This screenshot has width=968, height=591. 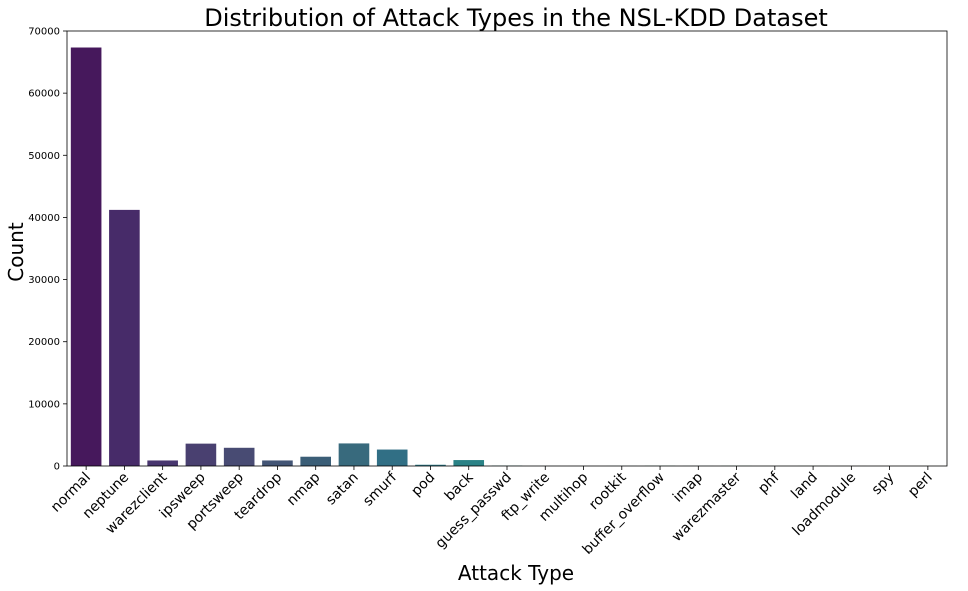 I want to click on y-tick-label: 10000, so click(x=44, y=404).